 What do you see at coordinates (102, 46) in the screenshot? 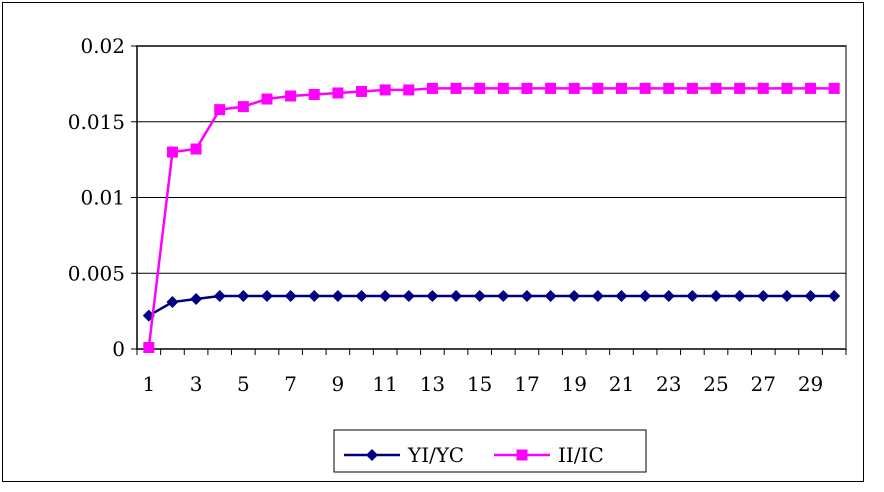
I see `y-tick-label: 0.02` at bounding box center [102, 46].